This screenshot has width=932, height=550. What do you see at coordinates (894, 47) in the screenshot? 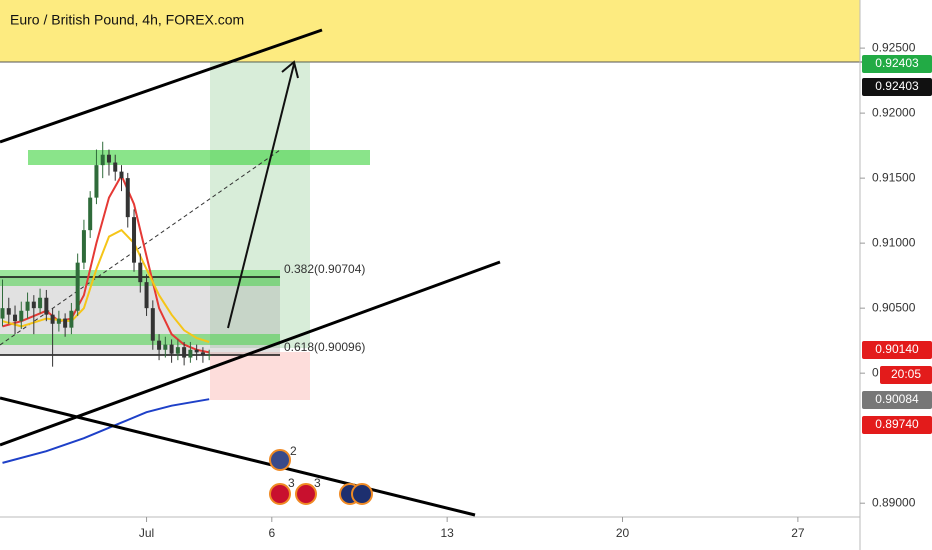
I see `y-tick-label: 0.92500` at bounding box center [894, 47].